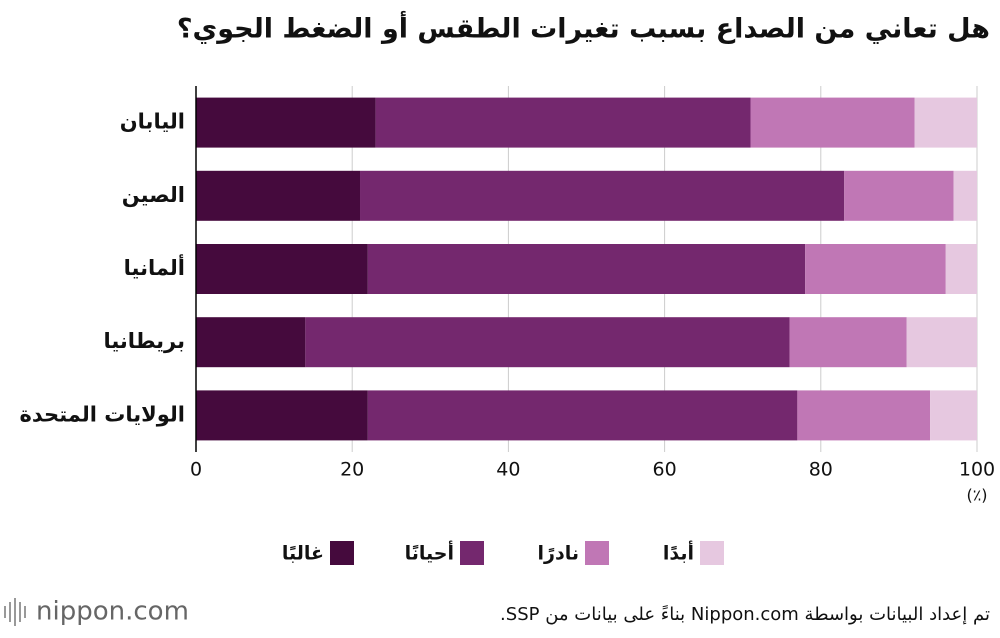  What do you see at coordinates (352, 470) in the screenshot?
I see `x-tick-label: 20` at bounding box center [352, 470].